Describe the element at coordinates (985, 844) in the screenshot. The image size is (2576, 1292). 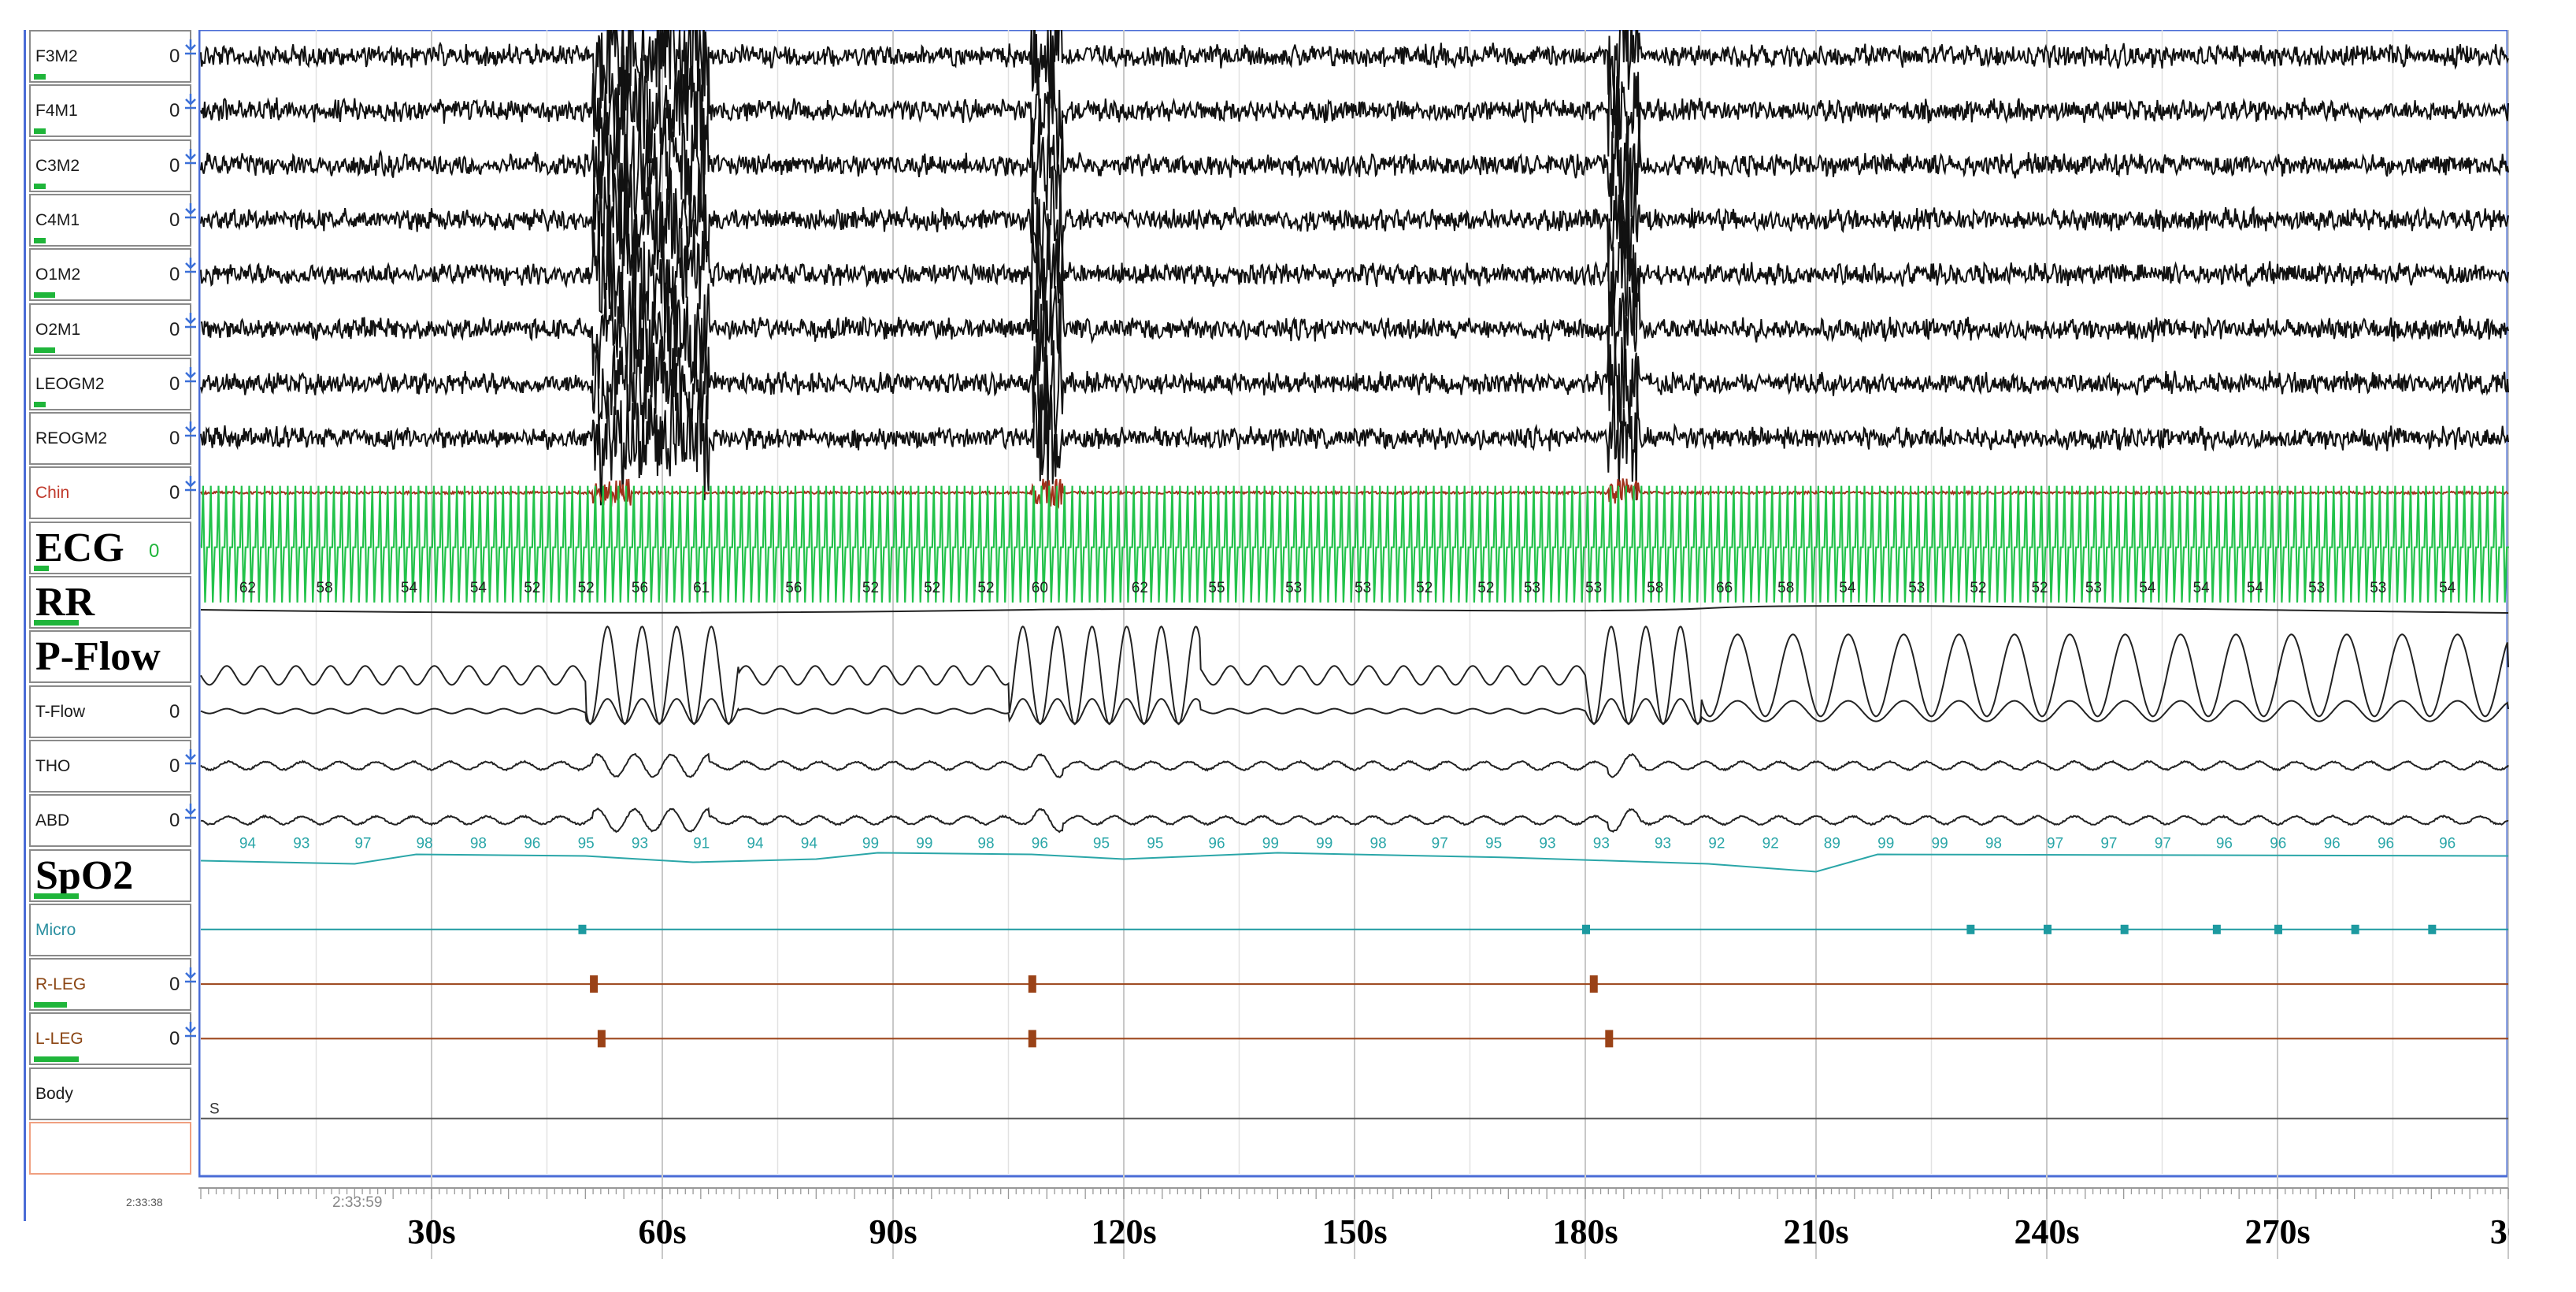
I see `spo2-value: 98` at that location.